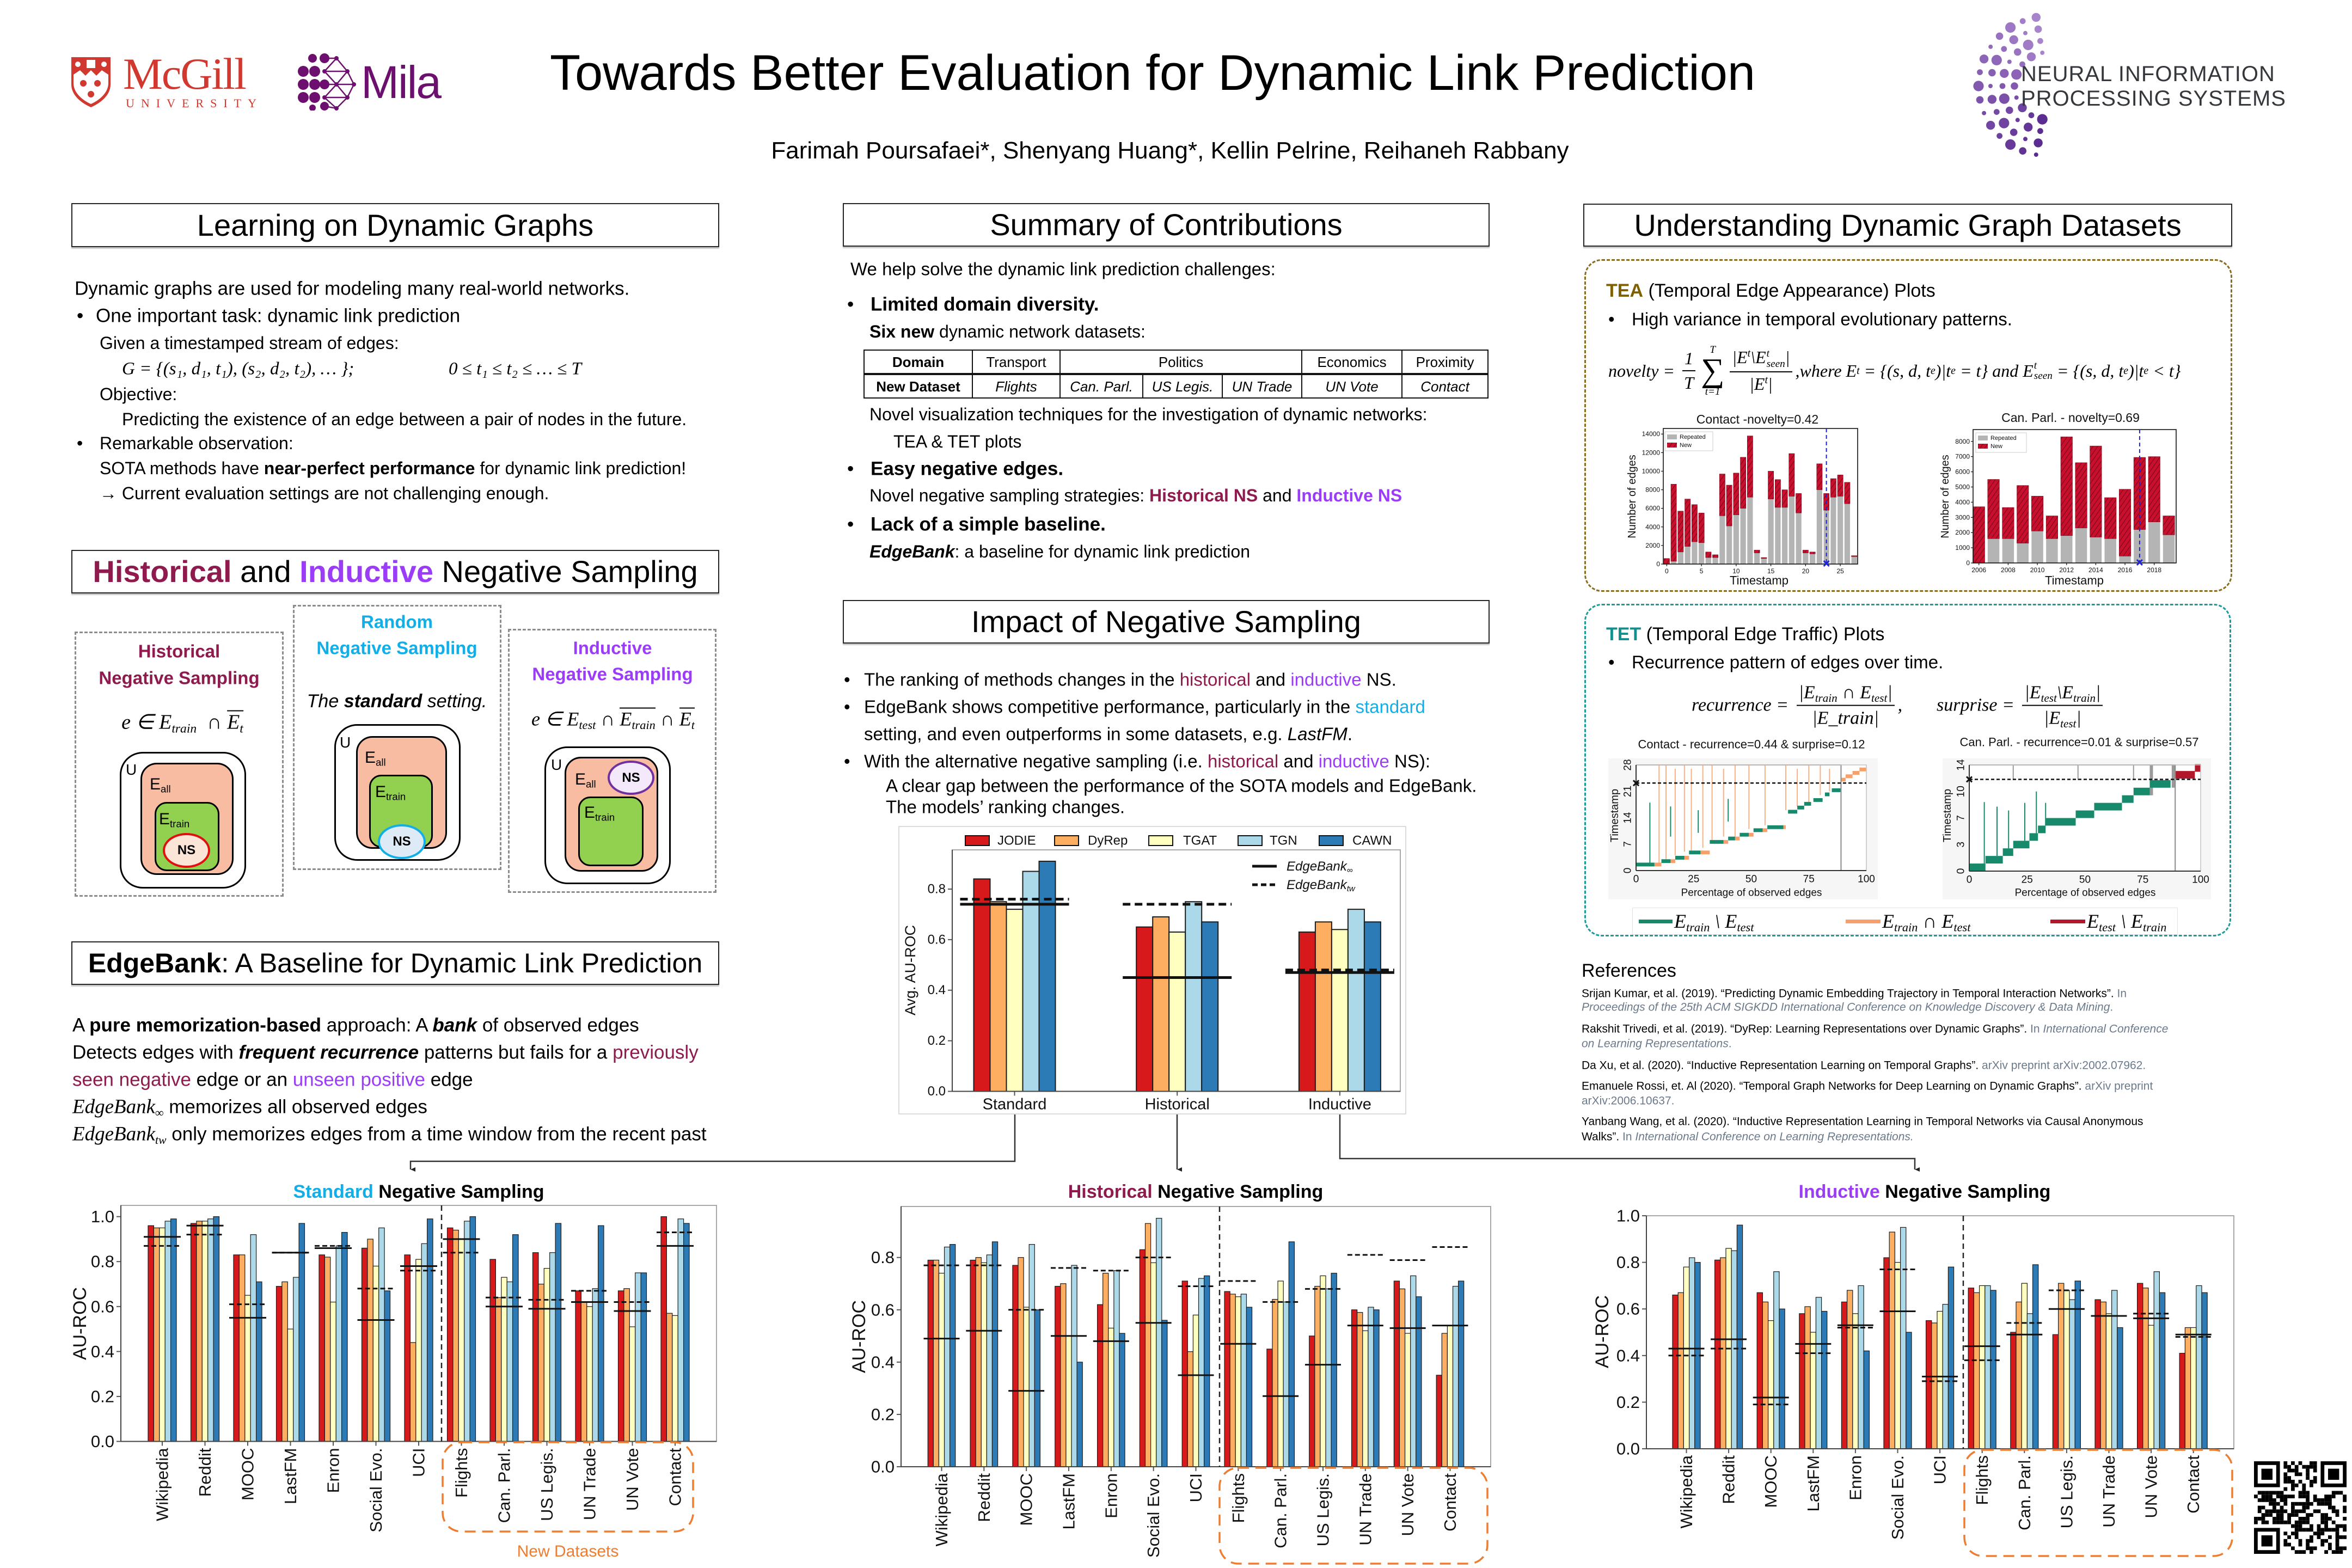 This screenshot has width=2352, height=1568. I want to click on formula-part: ,, so click(1900, 705).